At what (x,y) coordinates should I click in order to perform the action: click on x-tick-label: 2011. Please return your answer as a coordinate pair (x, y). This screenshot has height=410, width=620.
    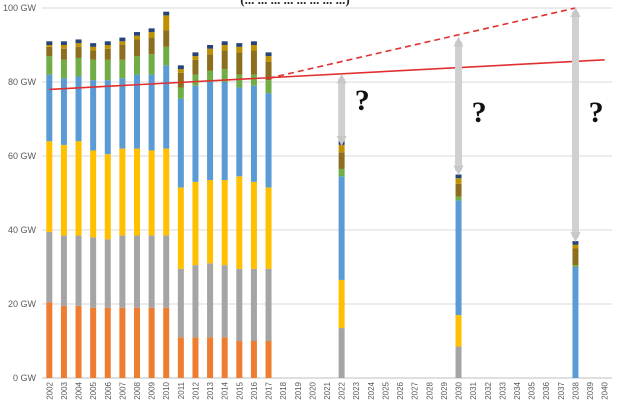
    Looking at the image, I should click on (181, 390).